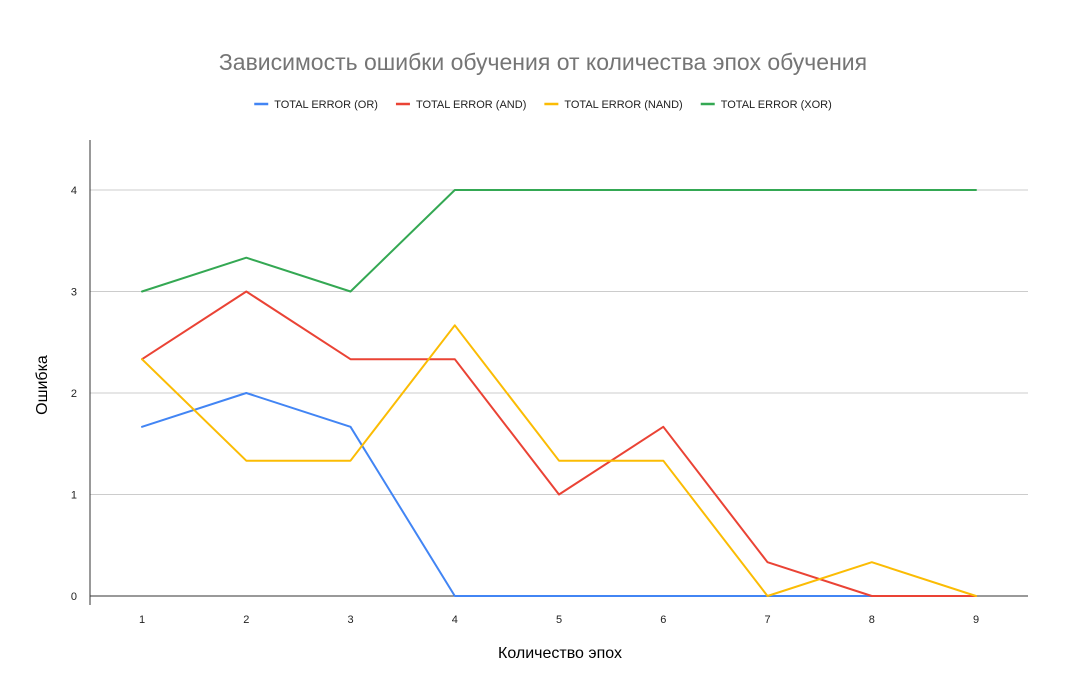 This screenshot has height=700, width=1065. What do you see at coordinates (872, 620) in the screenshot?
I see `x-tick-label: 8` at bounding box center [872, 620].